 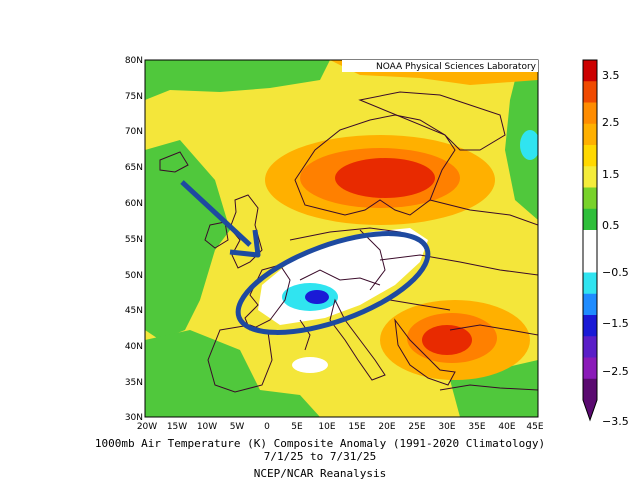 I want to click on anomaly-green-north, so click(x=237, y=80).